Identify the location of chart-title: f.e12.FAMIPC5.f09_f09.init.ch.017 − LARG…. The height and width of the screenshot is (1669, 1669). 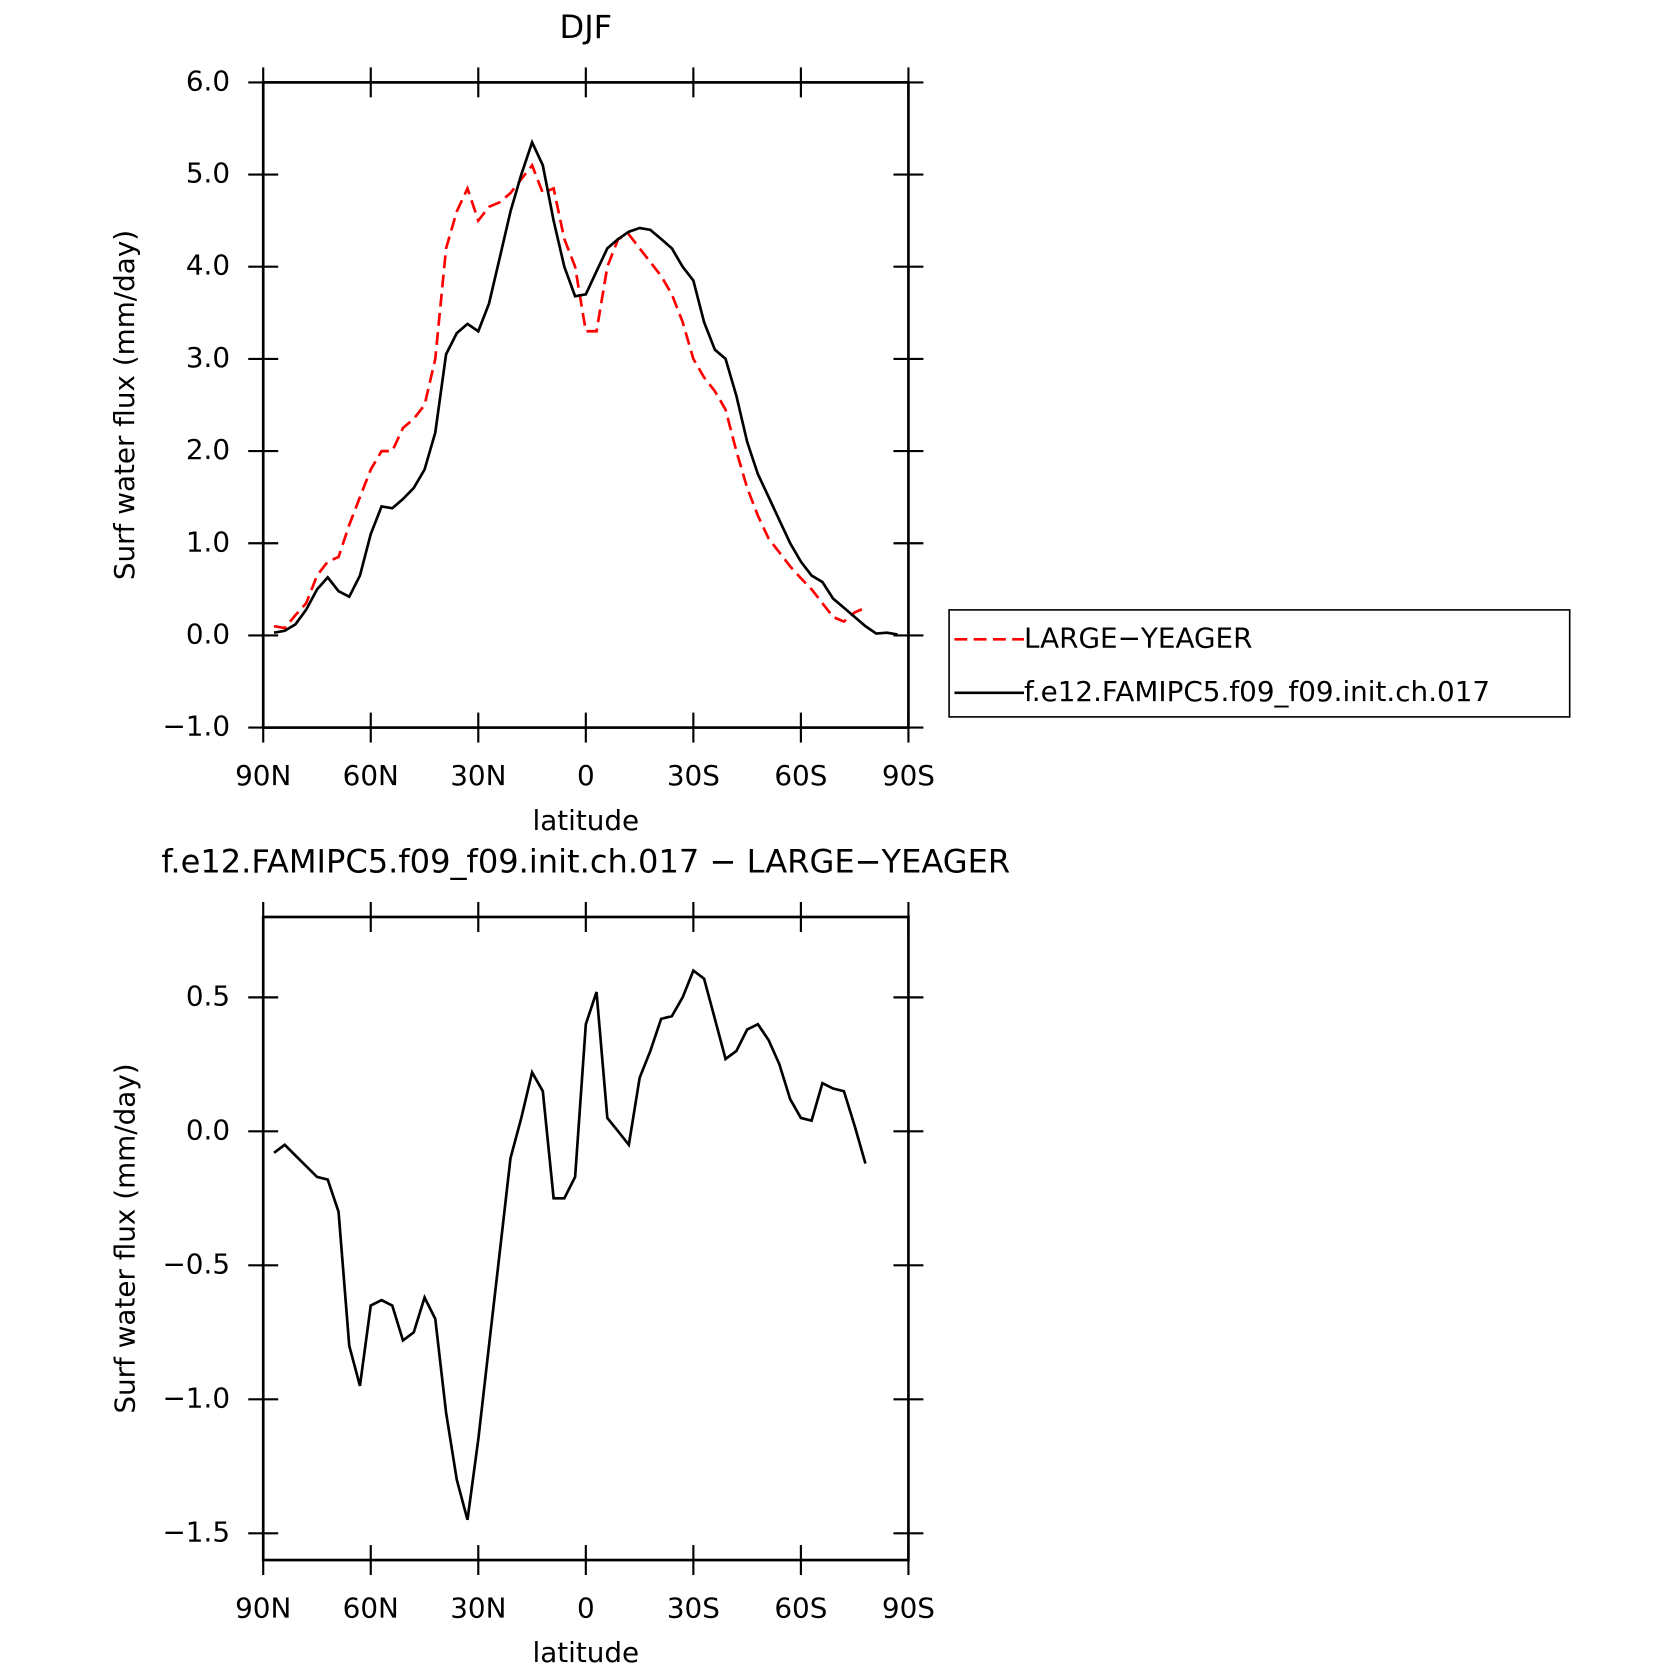
(585, 861).